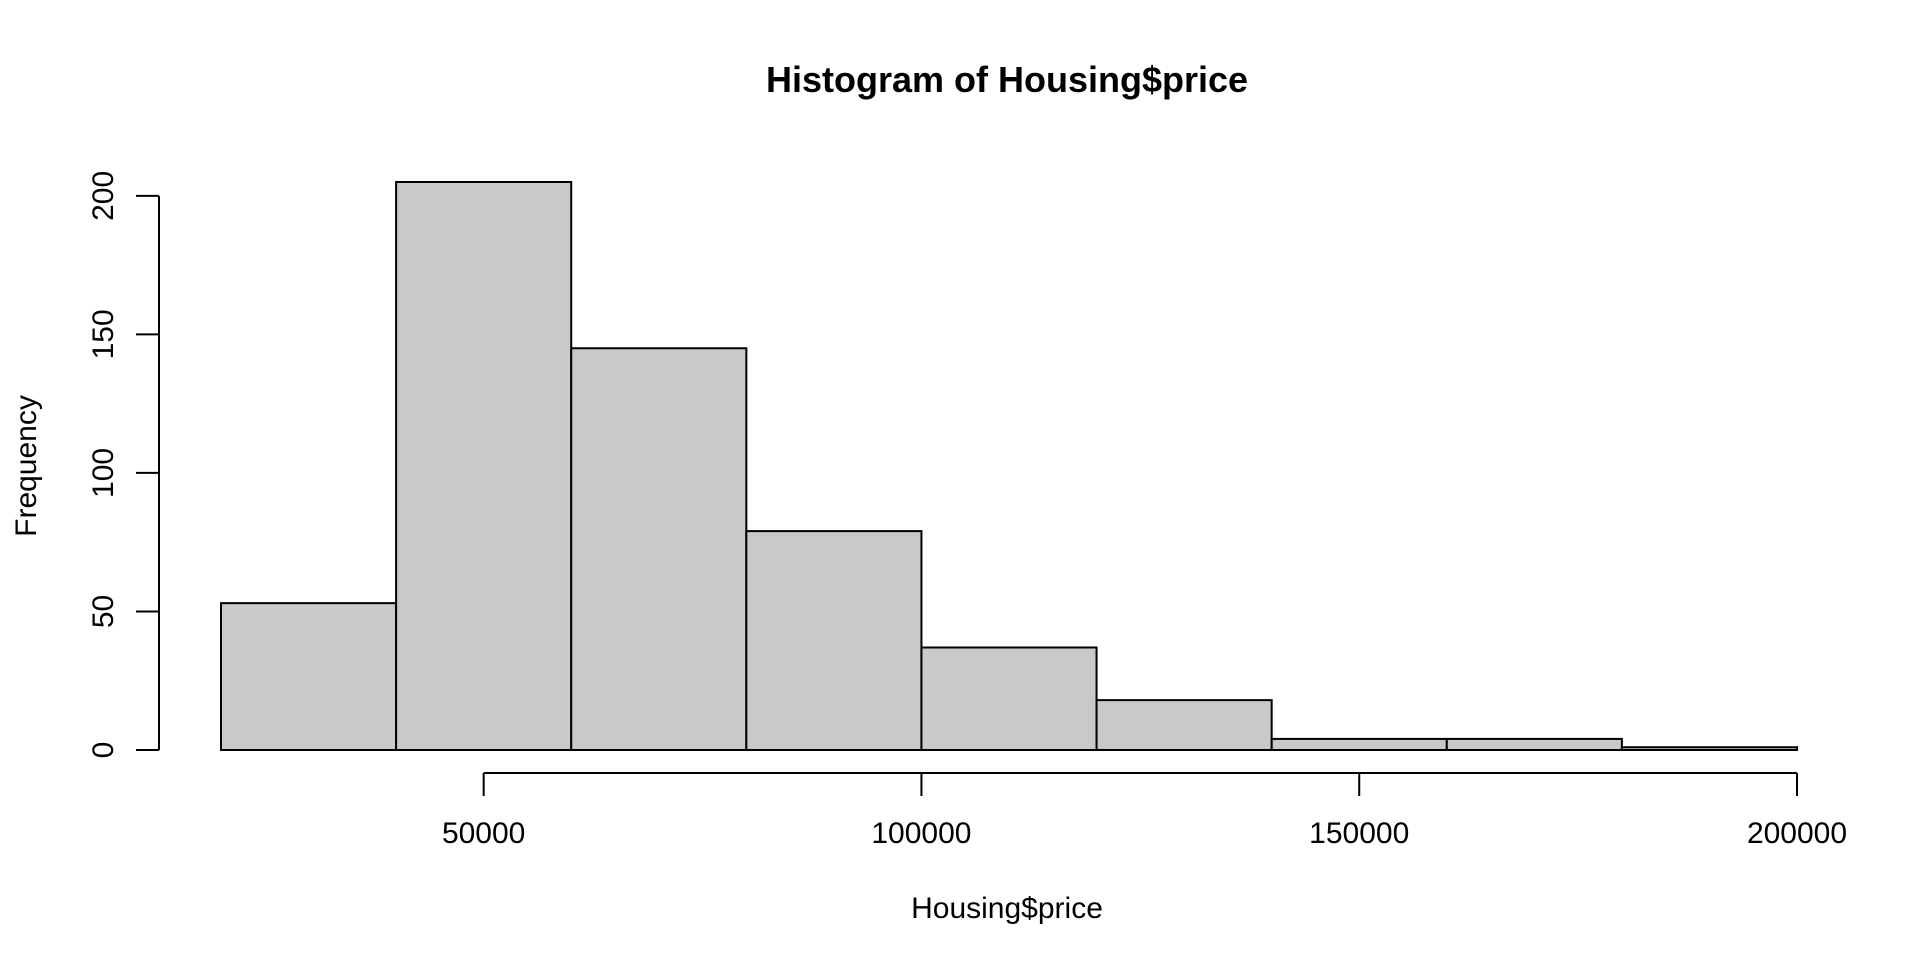  Describe the element at coordinates (1007, 79) in the screenshot. I see `chart-title: Histogram of Housing$price` at that location.